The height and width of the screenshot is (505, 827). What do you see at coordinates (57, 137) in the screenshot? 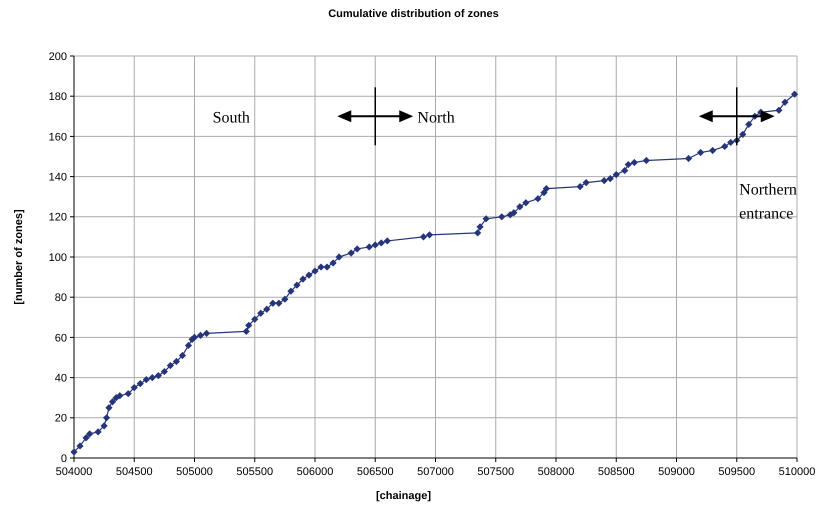
I see `y-tick-label: 160` at bounding box center [57, 137].